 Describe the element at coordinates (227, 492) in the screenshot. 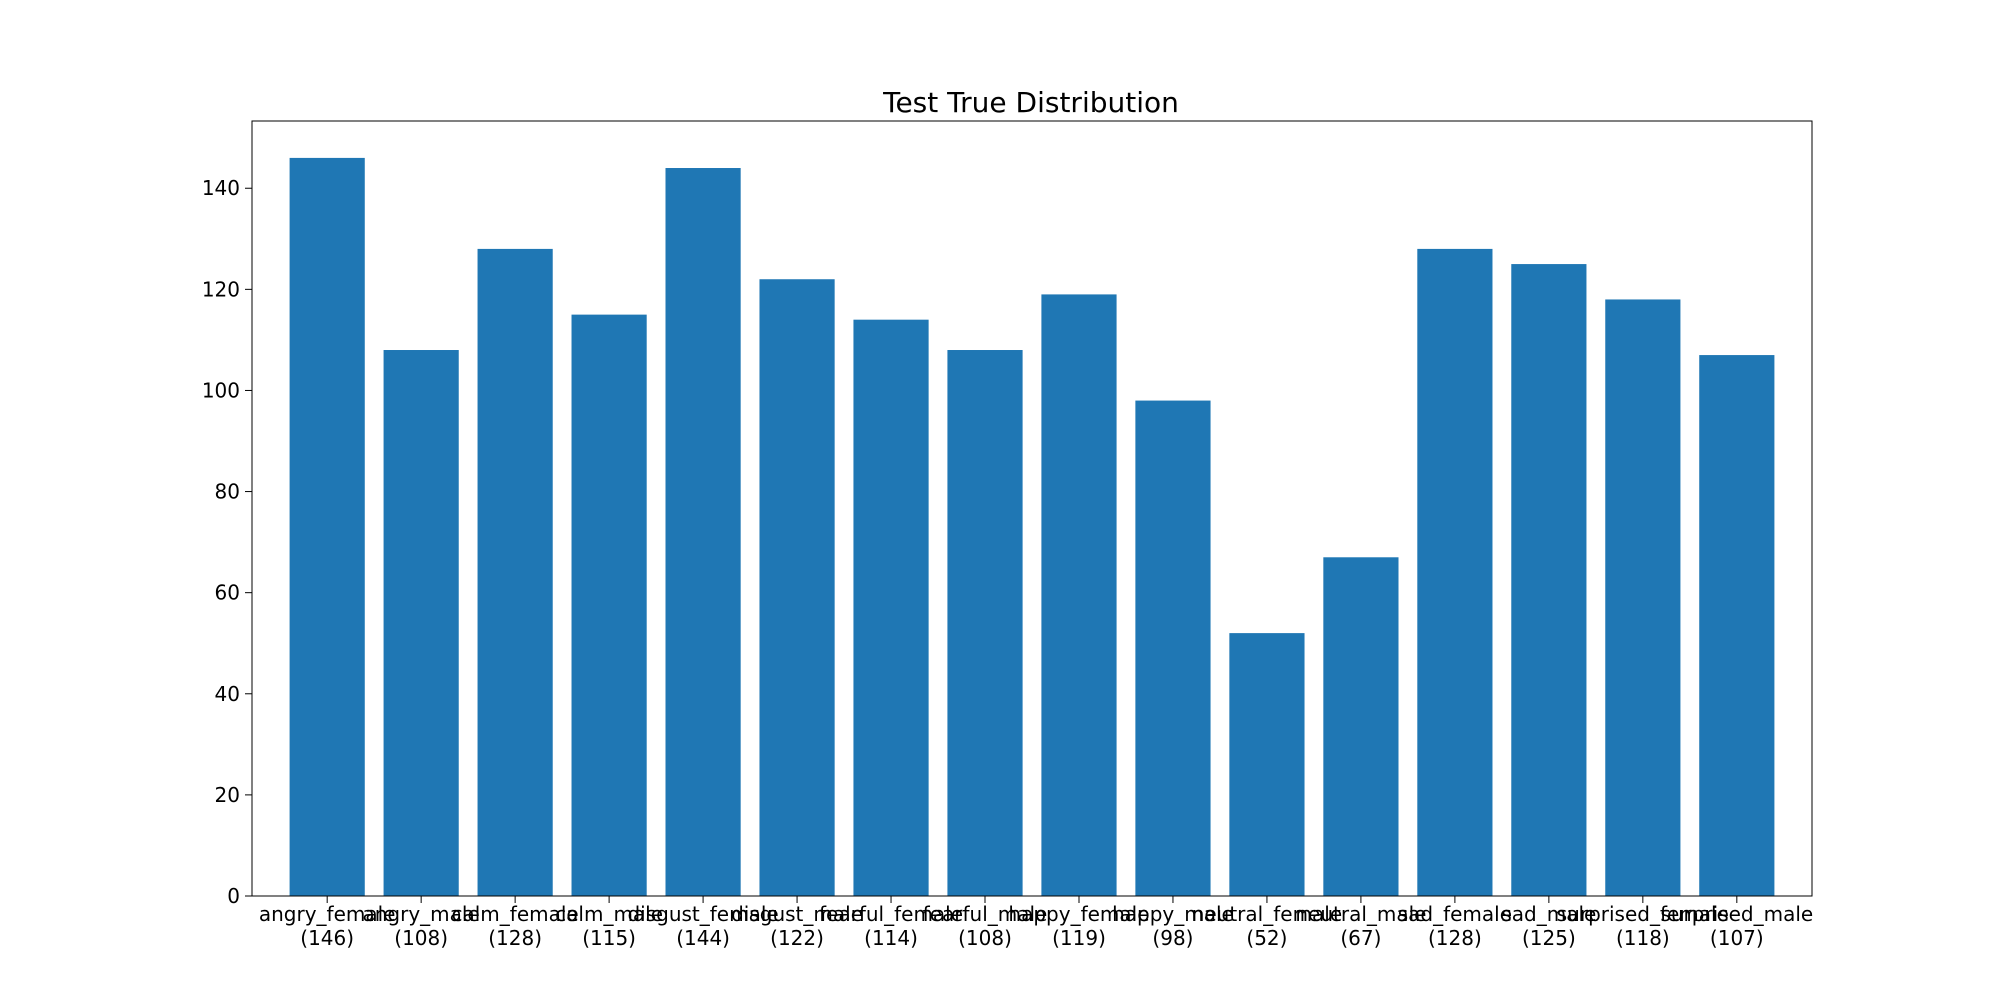

I see `y-tick-label: 80` at that location.